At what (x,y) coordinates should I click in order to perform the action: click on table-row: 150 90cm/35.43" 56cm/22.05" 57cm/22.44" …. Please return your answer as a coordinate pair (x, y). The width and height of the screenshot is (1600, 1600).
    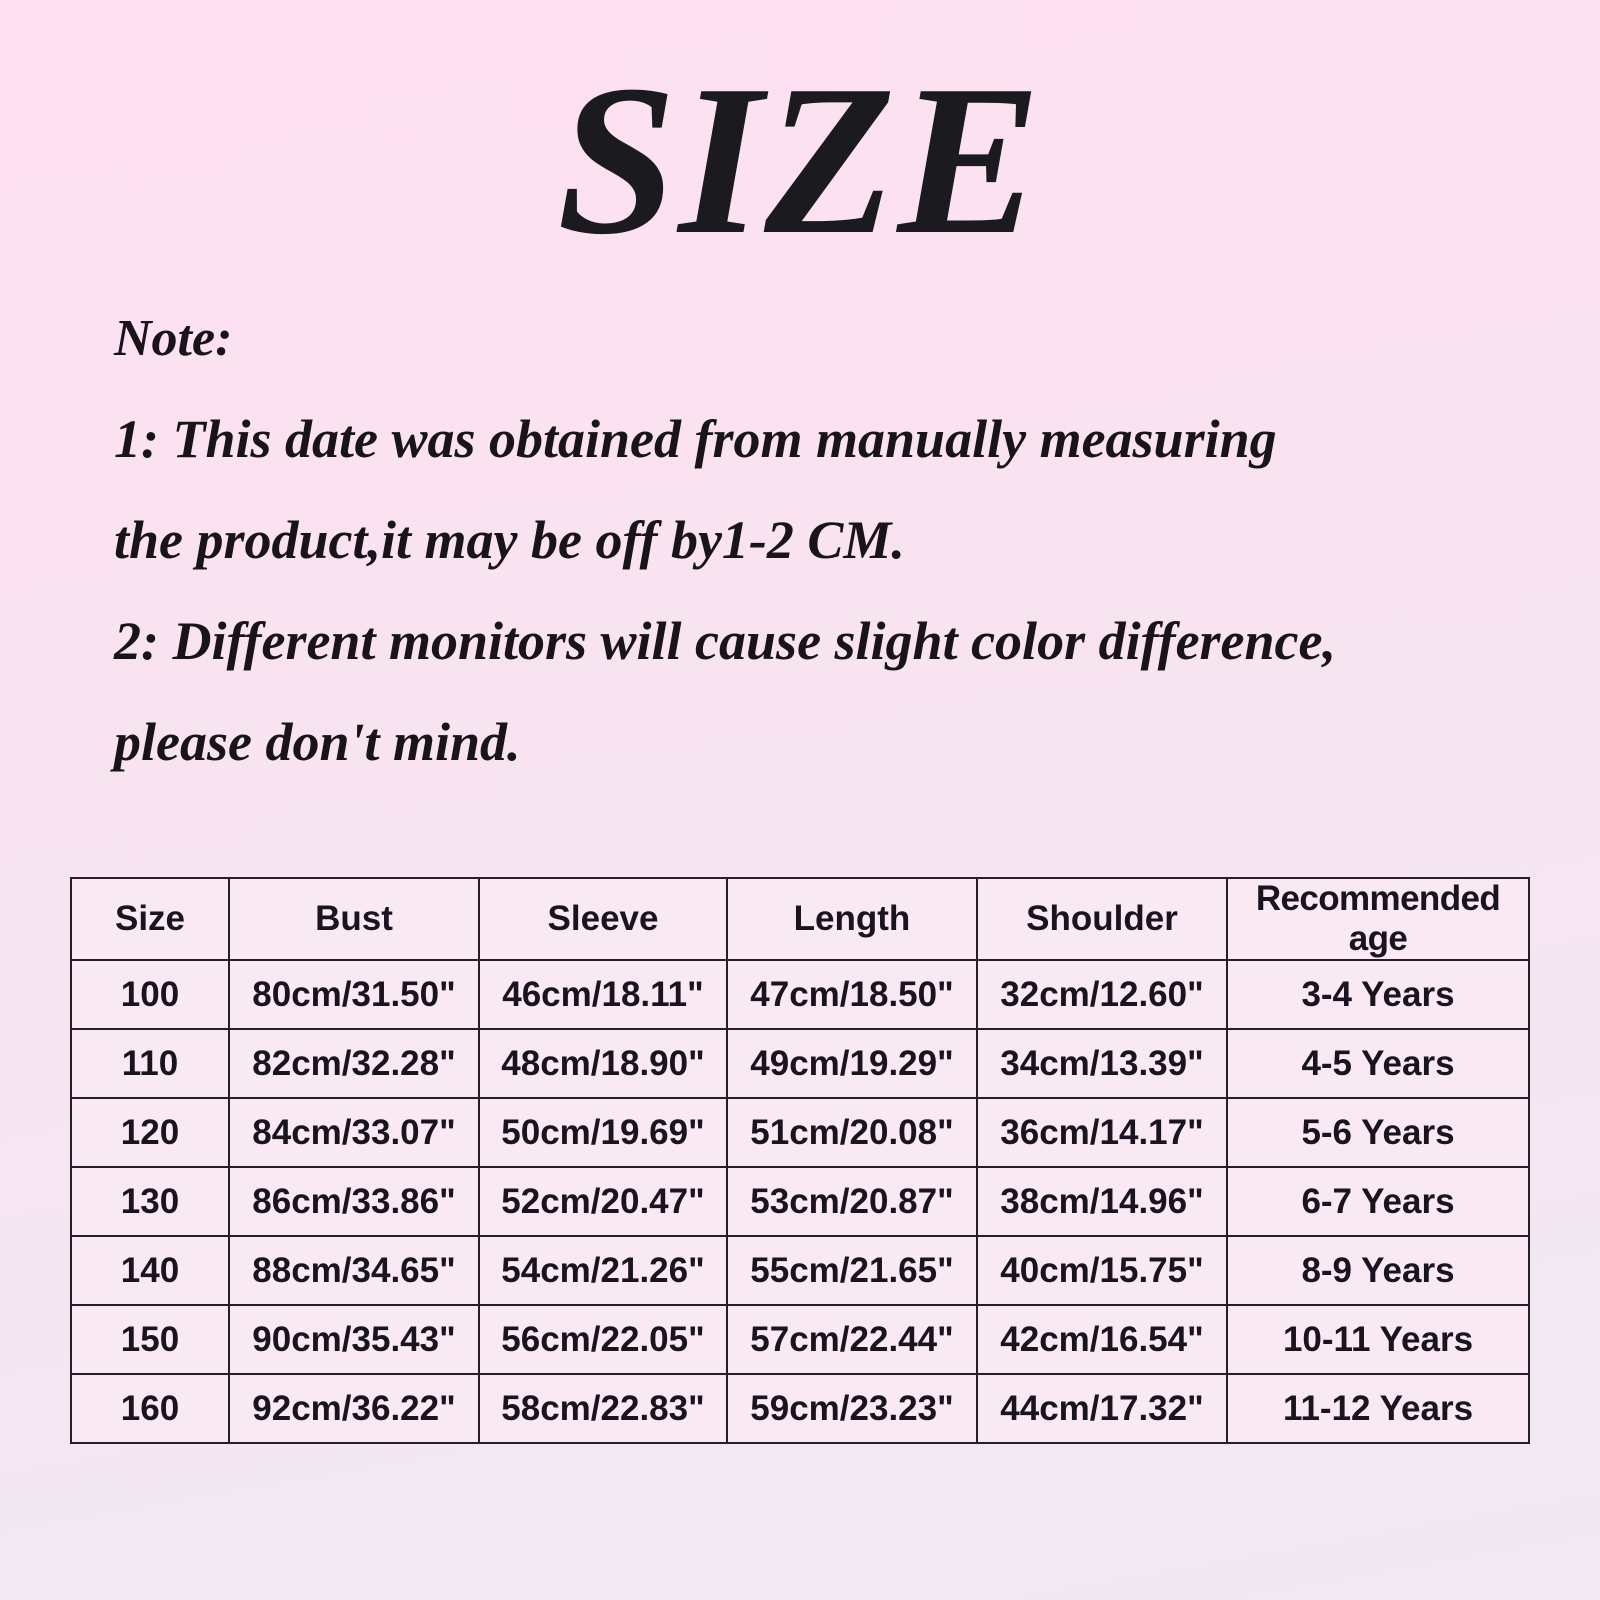
    Looking at the image, I should click on (800, 1339).